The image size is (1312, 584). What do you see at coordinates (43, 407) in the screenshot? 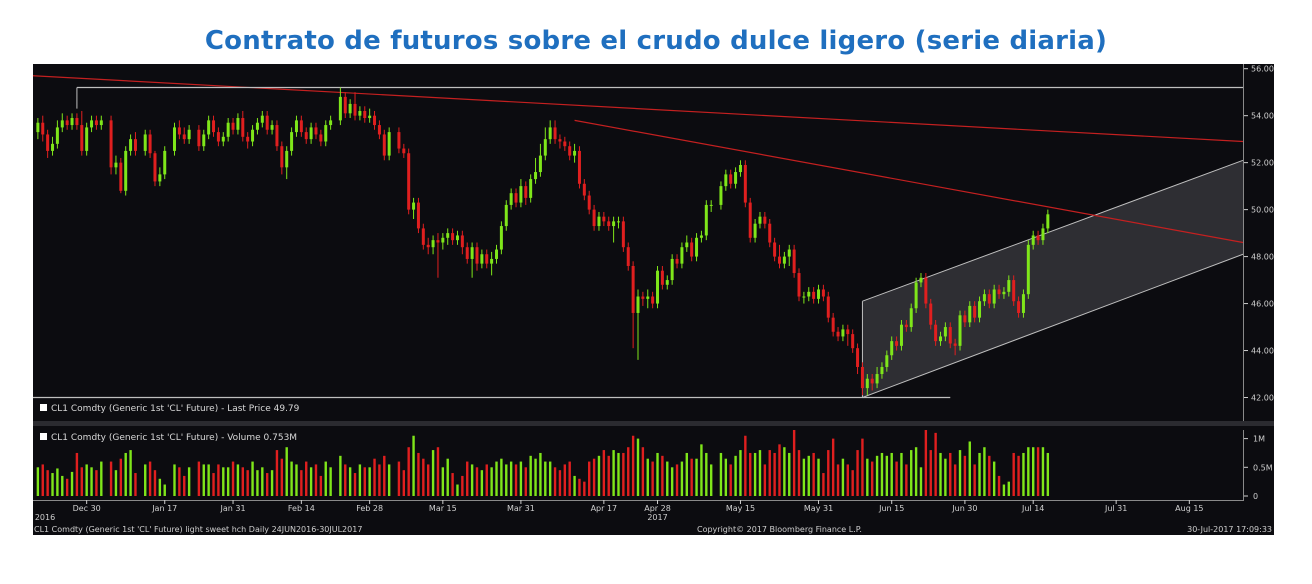
I see `price-legend-swatch` at bounding box center [43, 407].